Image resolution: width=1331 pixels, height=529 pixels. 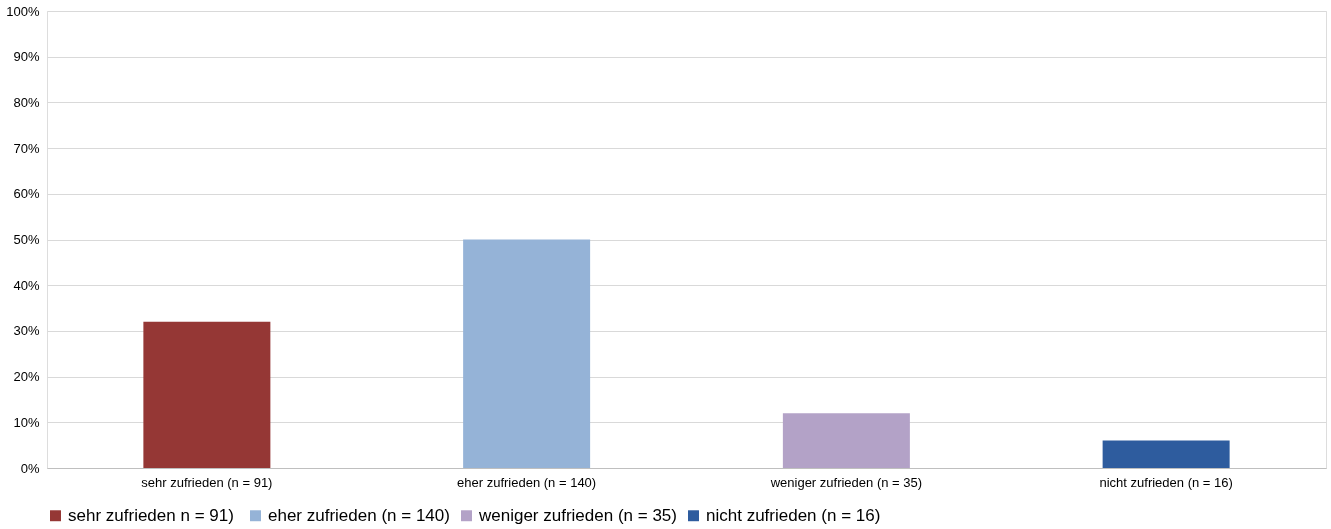 I want to click on legend-label: weniger zufrieden (n = 35), so click(x=577, y=515).